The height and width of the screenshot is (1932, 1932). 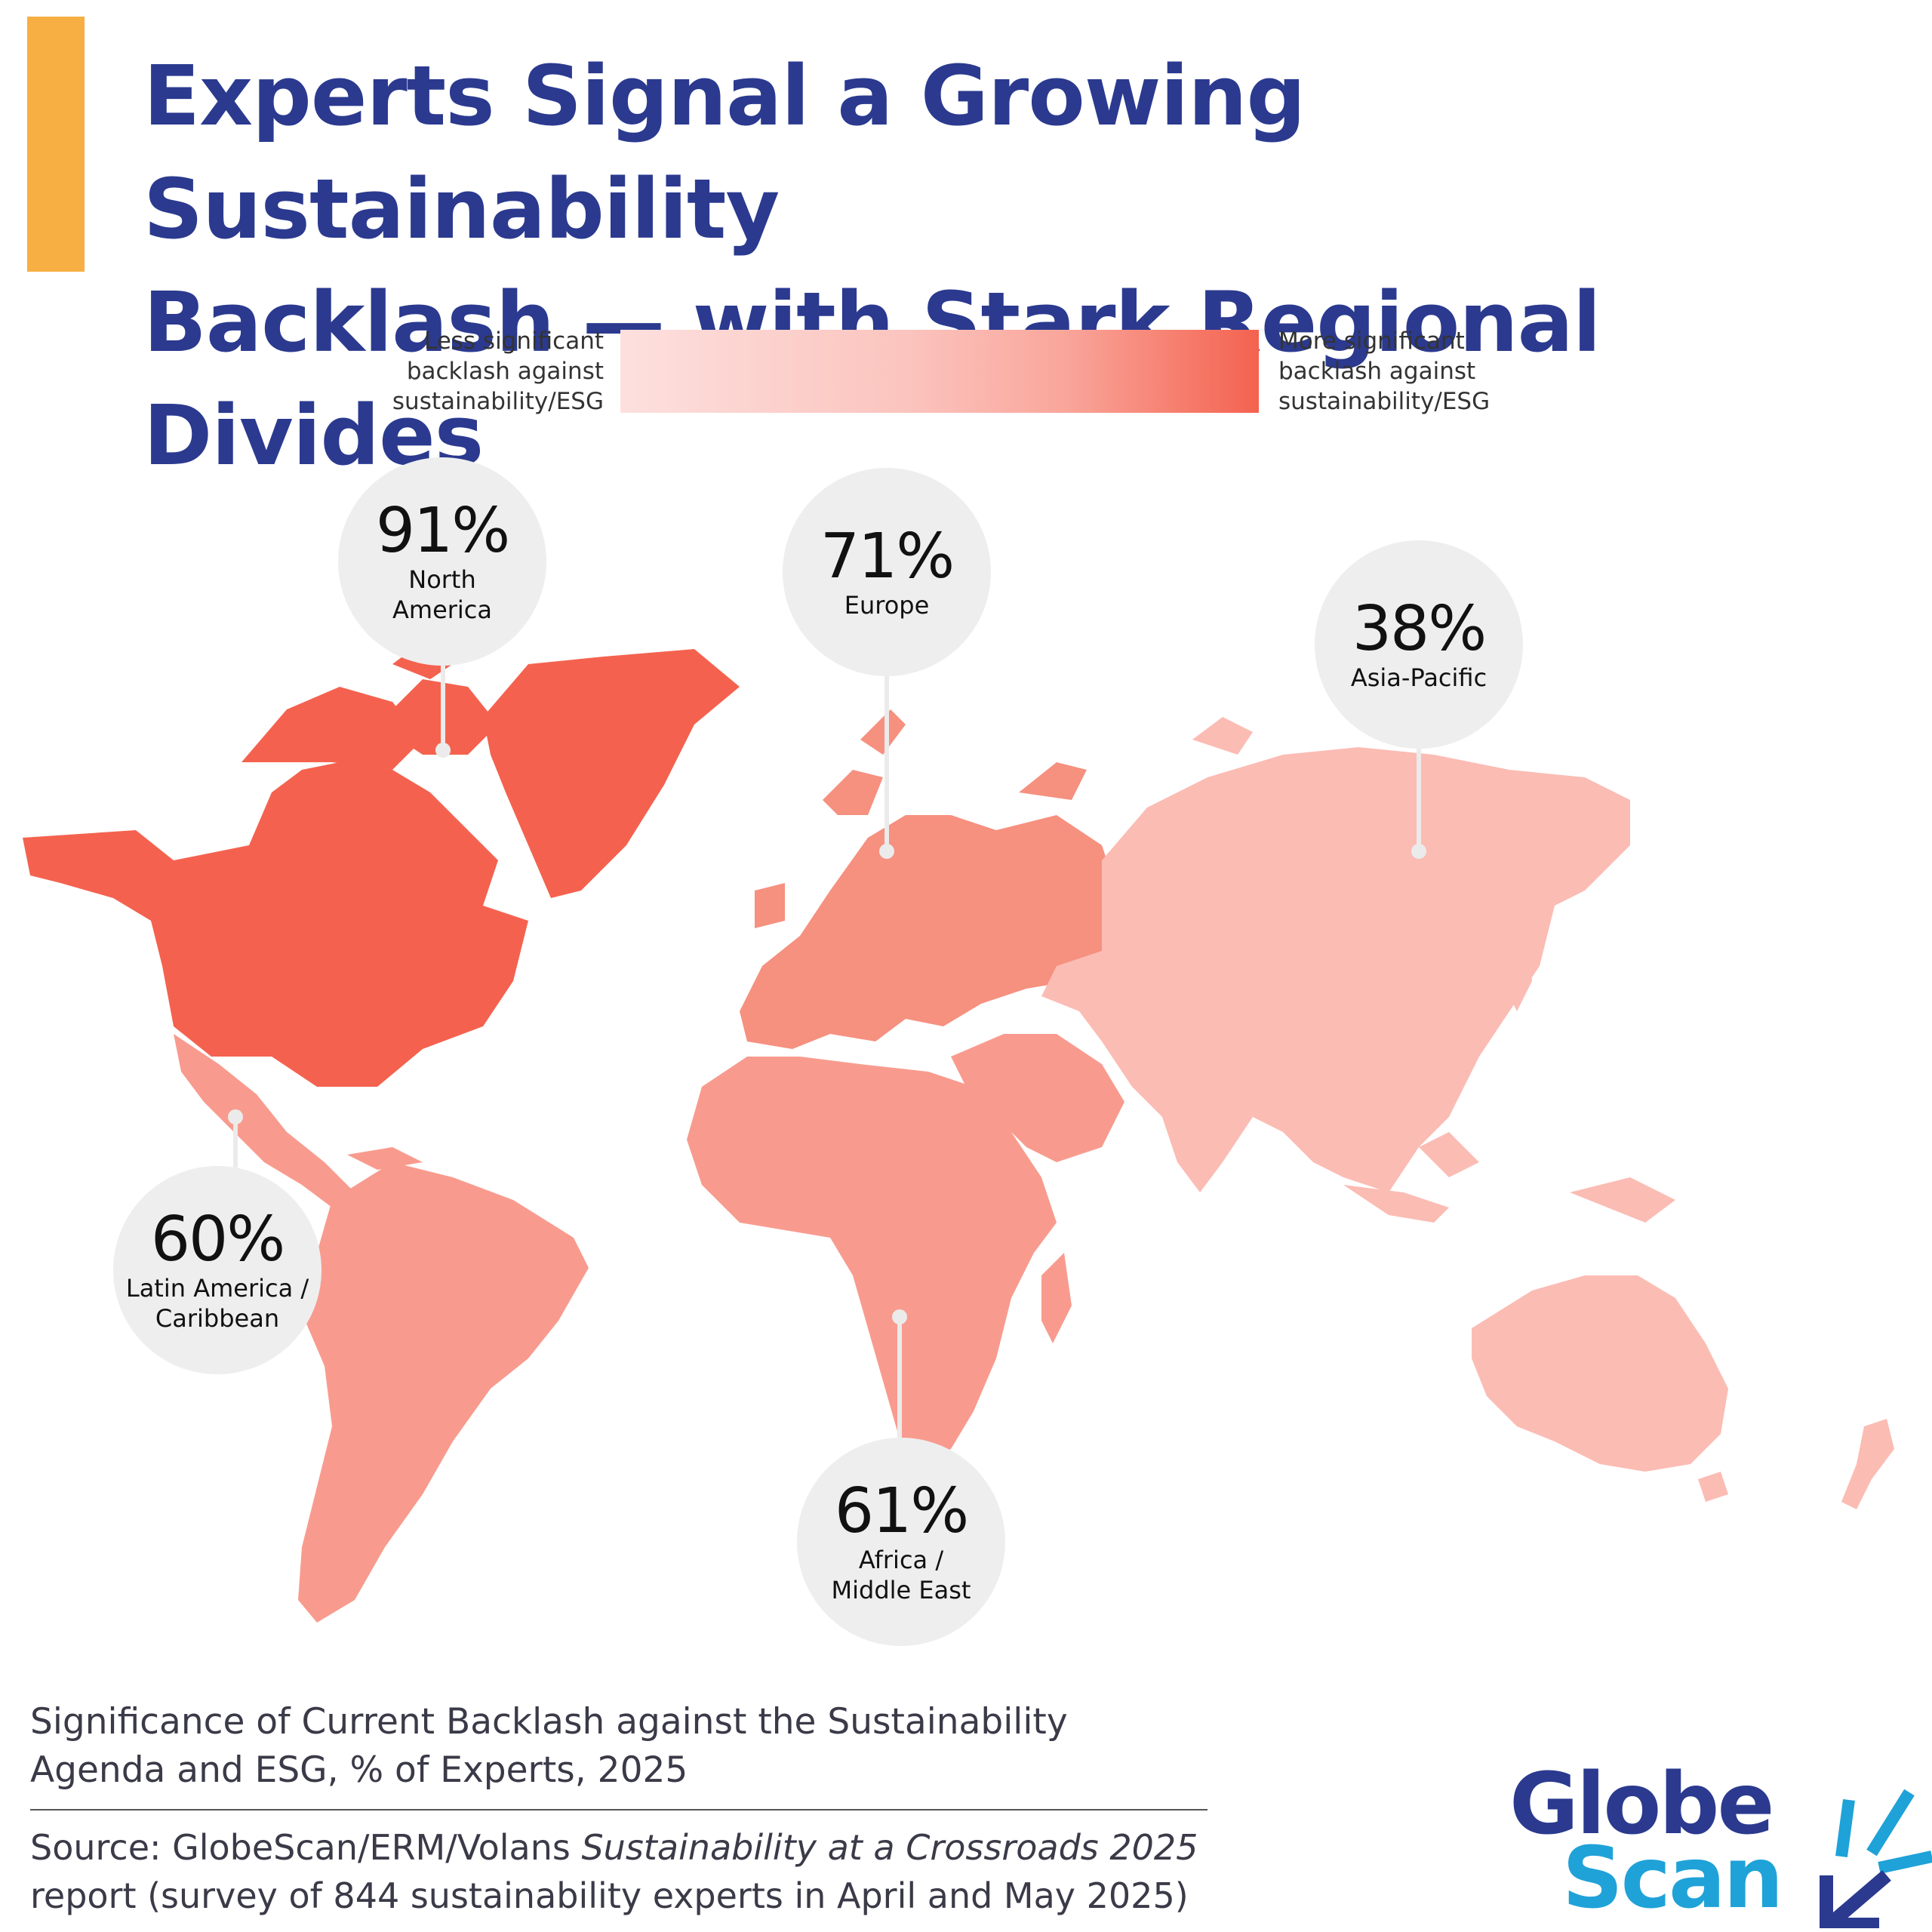 I want to click on label-asia-pacific: Asia-Pacific, so click(x=1418, y=677).